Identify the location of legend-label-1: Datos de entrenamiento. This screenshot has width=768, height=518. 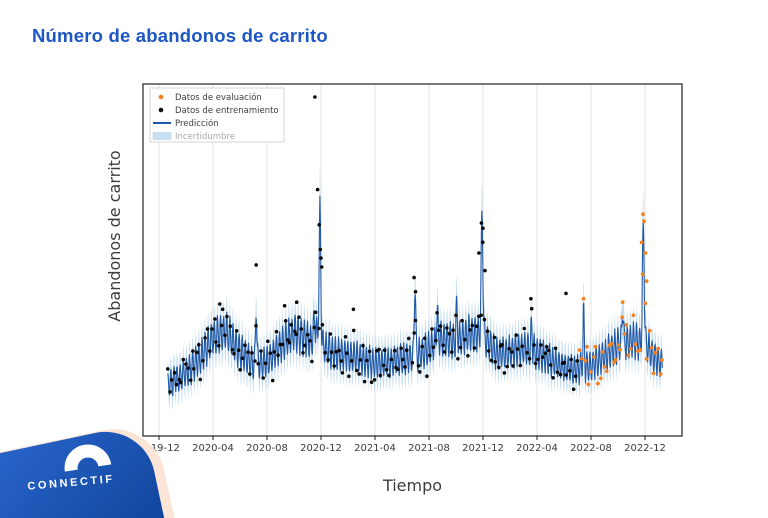
(227, 111).